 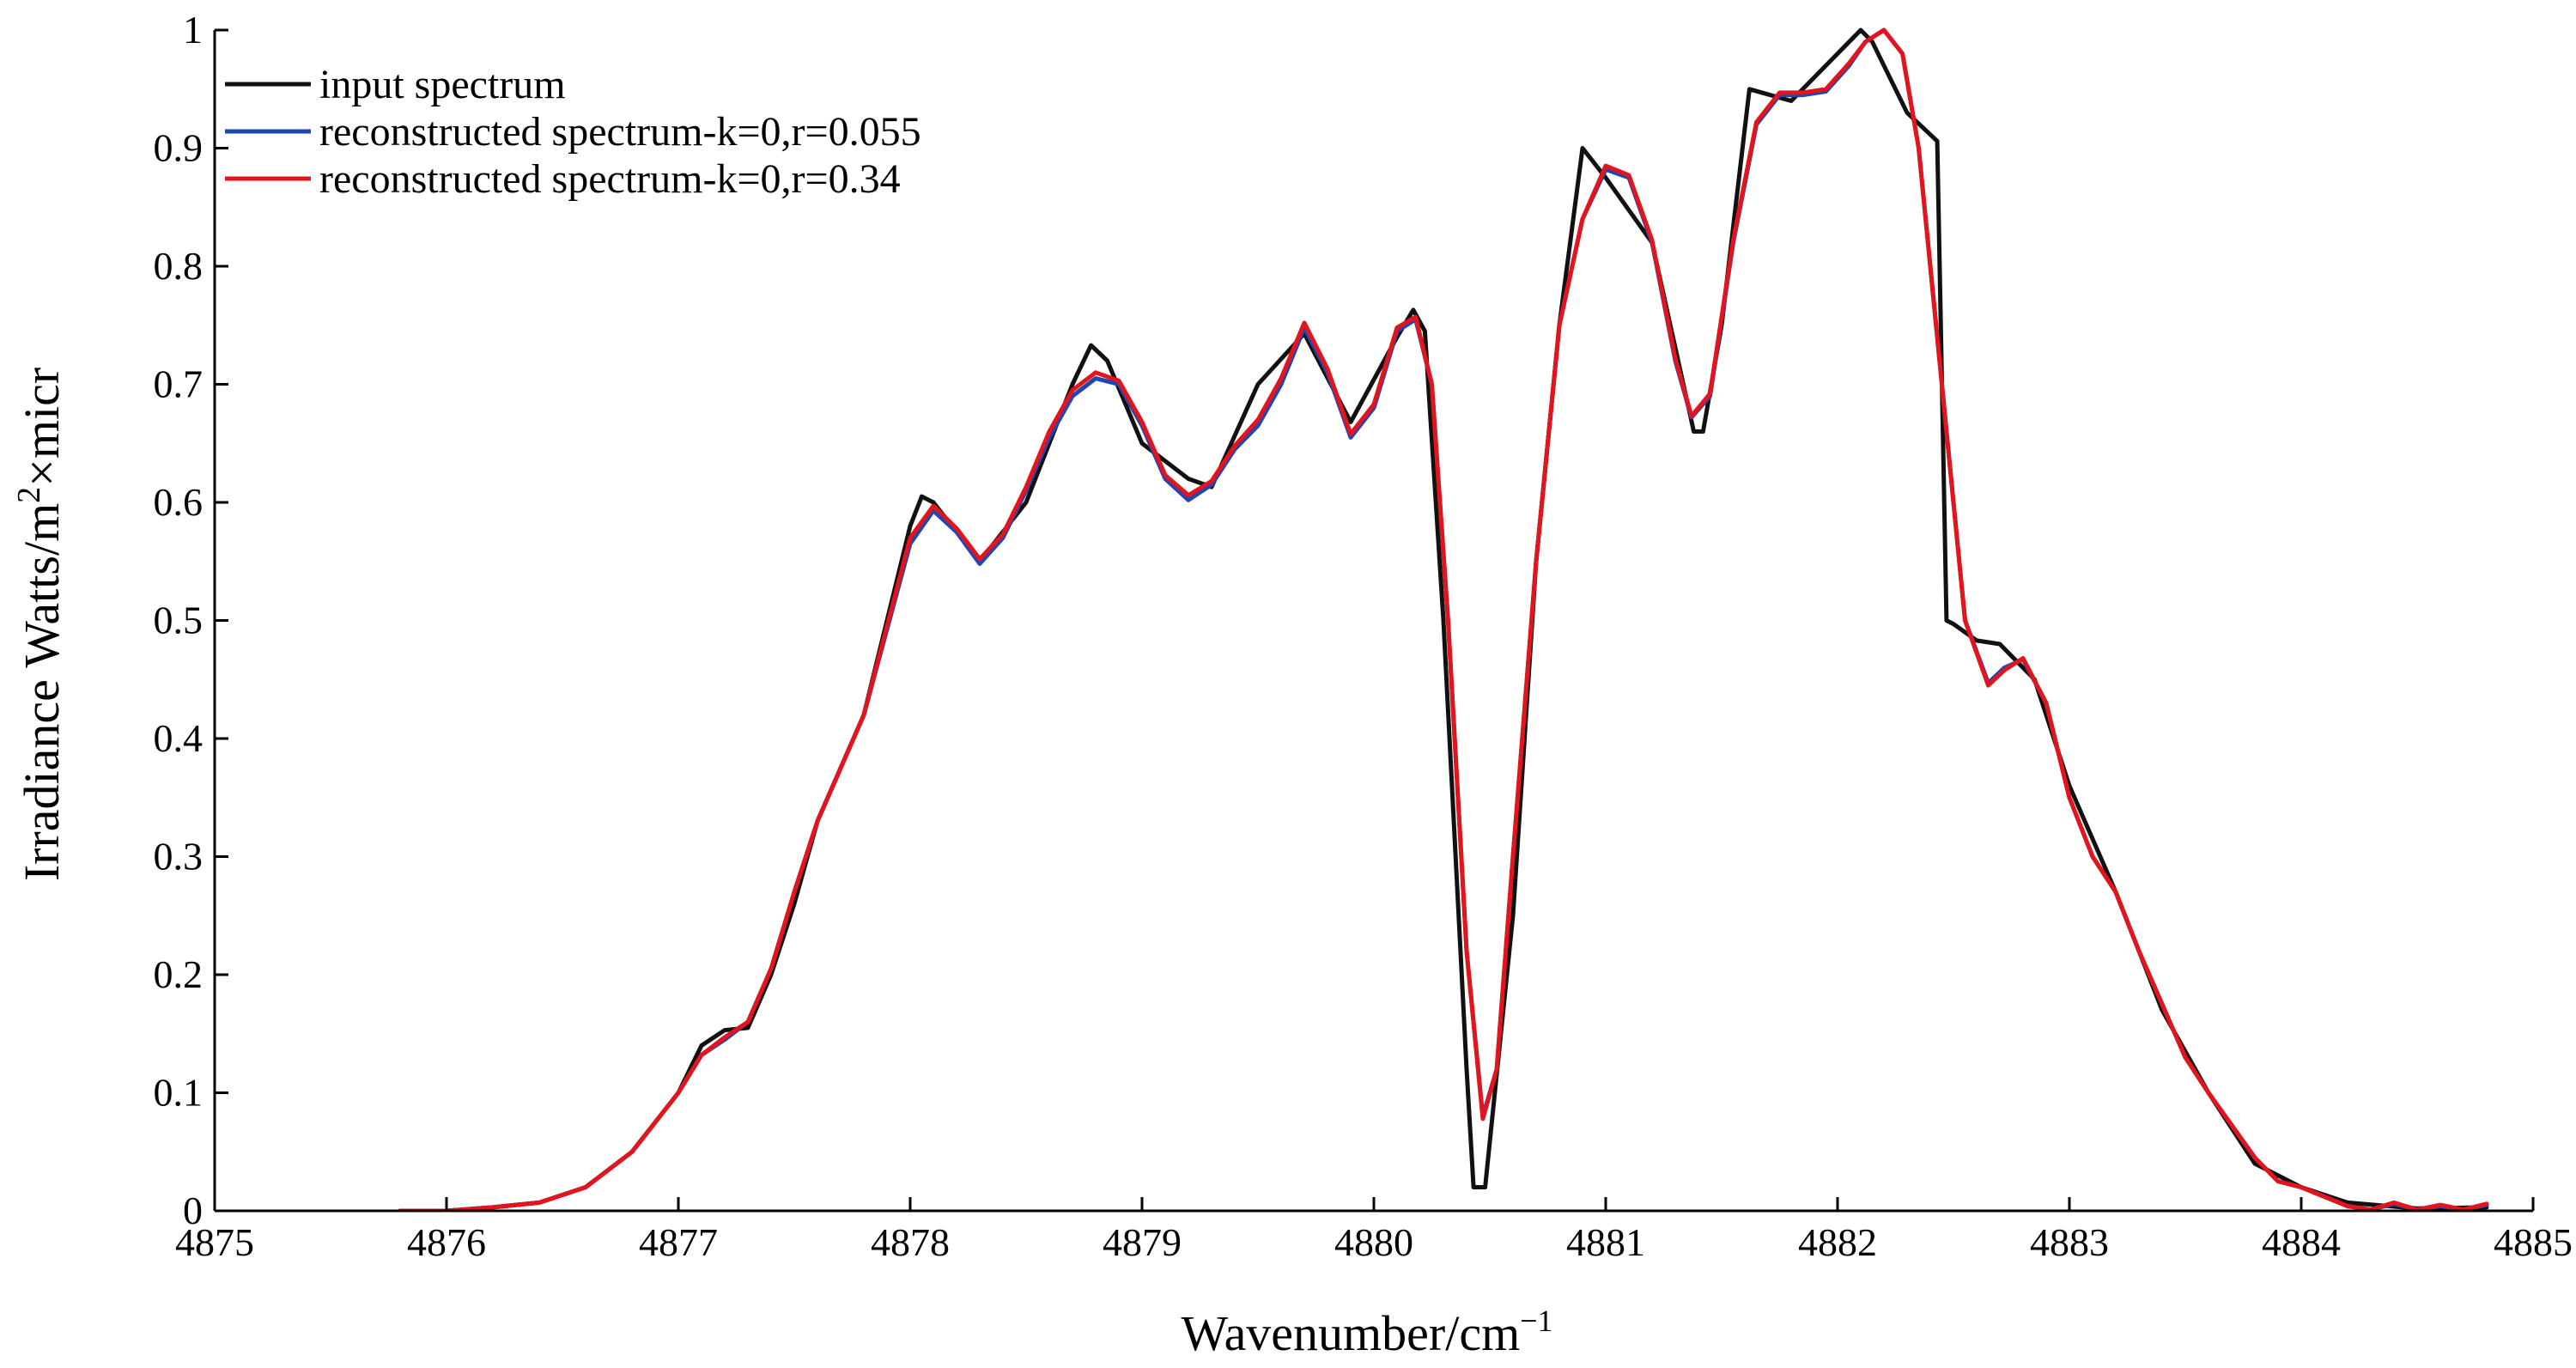 What do you see at coordinates (1374, 1242) in the screenshot?
I see `x-tick-label: 4880` at bounding box center [1374, 1242].